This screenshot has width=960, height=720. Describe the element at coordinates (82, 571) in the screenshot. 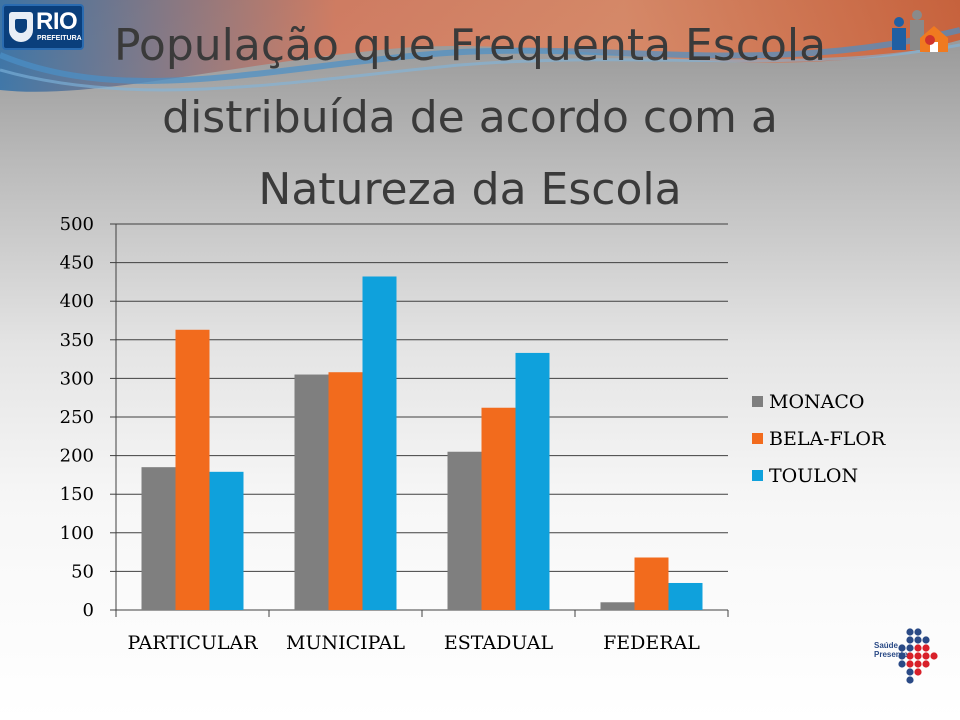

I see `y-tick-label: 50` at that location.